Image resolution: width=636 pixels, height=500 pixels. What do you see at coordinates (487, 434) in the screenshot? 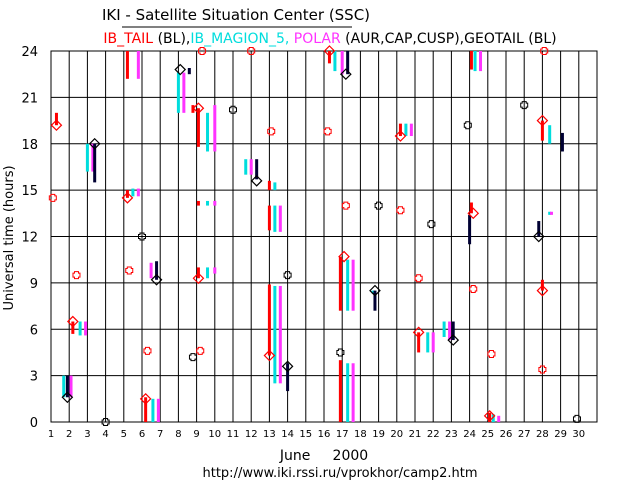
I see `x-tick-label: 25` at bounding box center [487, 434].